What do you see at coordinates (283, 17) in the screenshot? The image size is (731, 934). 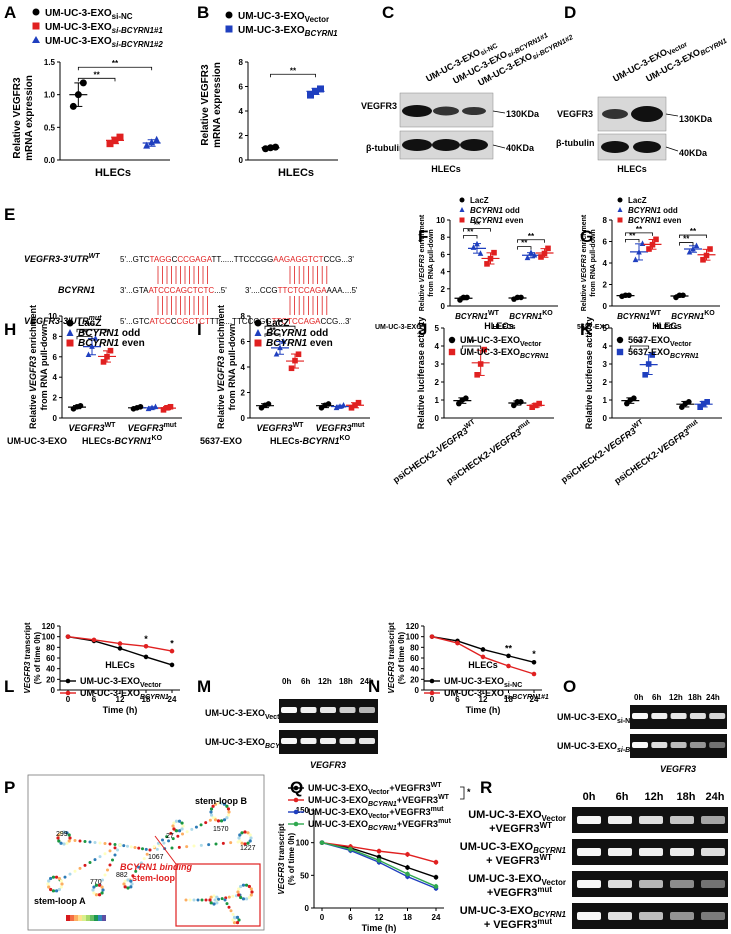 I see `legend-label: UM-UC-3-EXOVector` at bounding box center [283, 17].